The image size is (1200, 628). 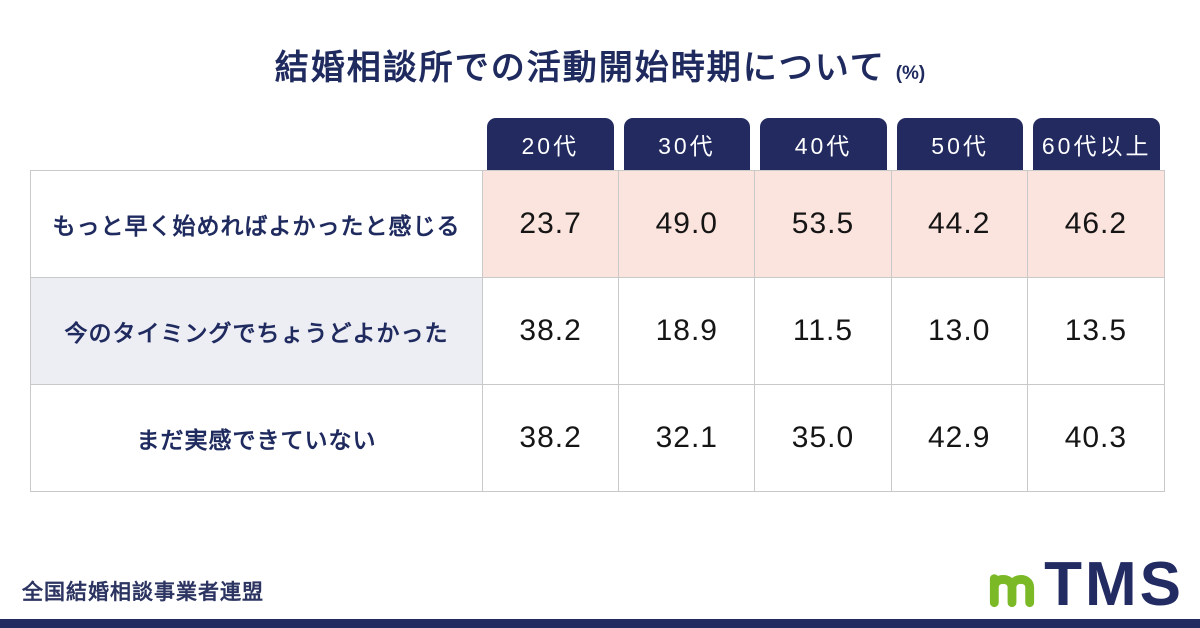 I want to click on row-label: 今のタイミングでちょうどよかった, so click(x=257, y=331).